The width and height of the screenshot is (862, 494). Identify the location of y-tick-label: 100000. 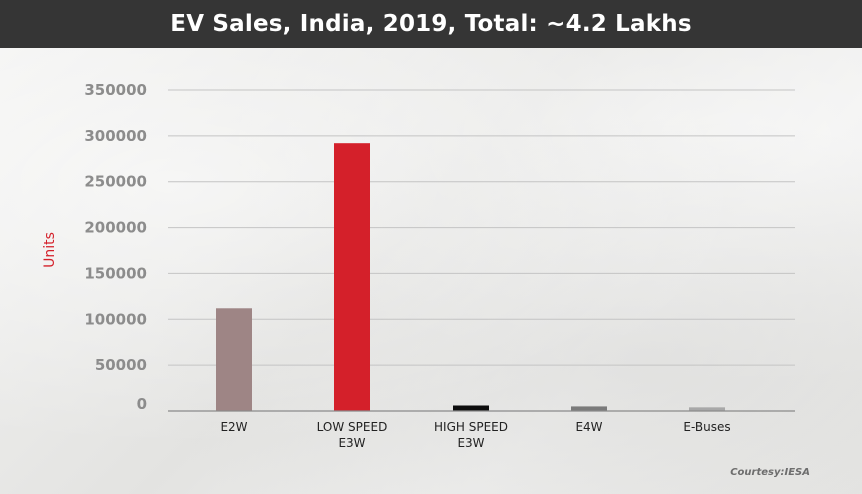
(115, 319).